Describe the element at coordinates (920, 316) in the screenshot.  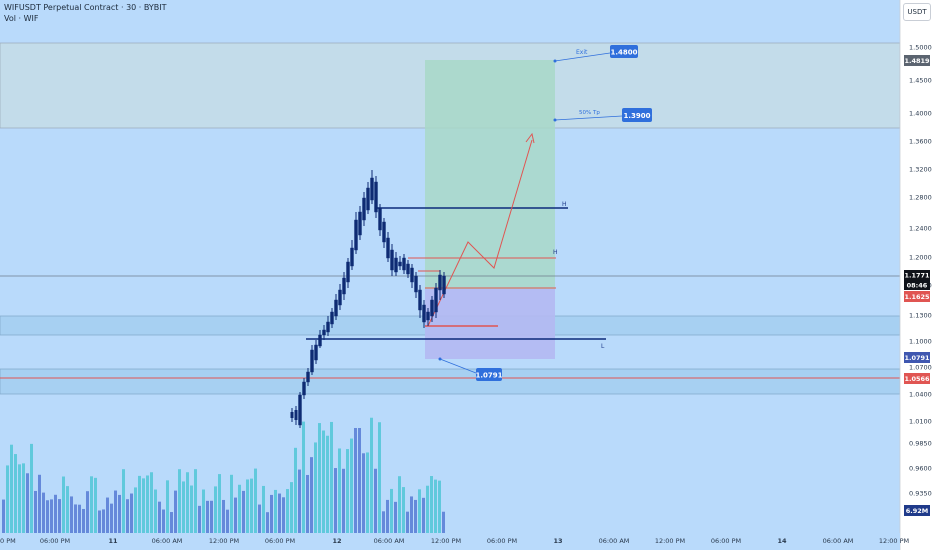
I see `price-tick-label: 1.1300` at that location.